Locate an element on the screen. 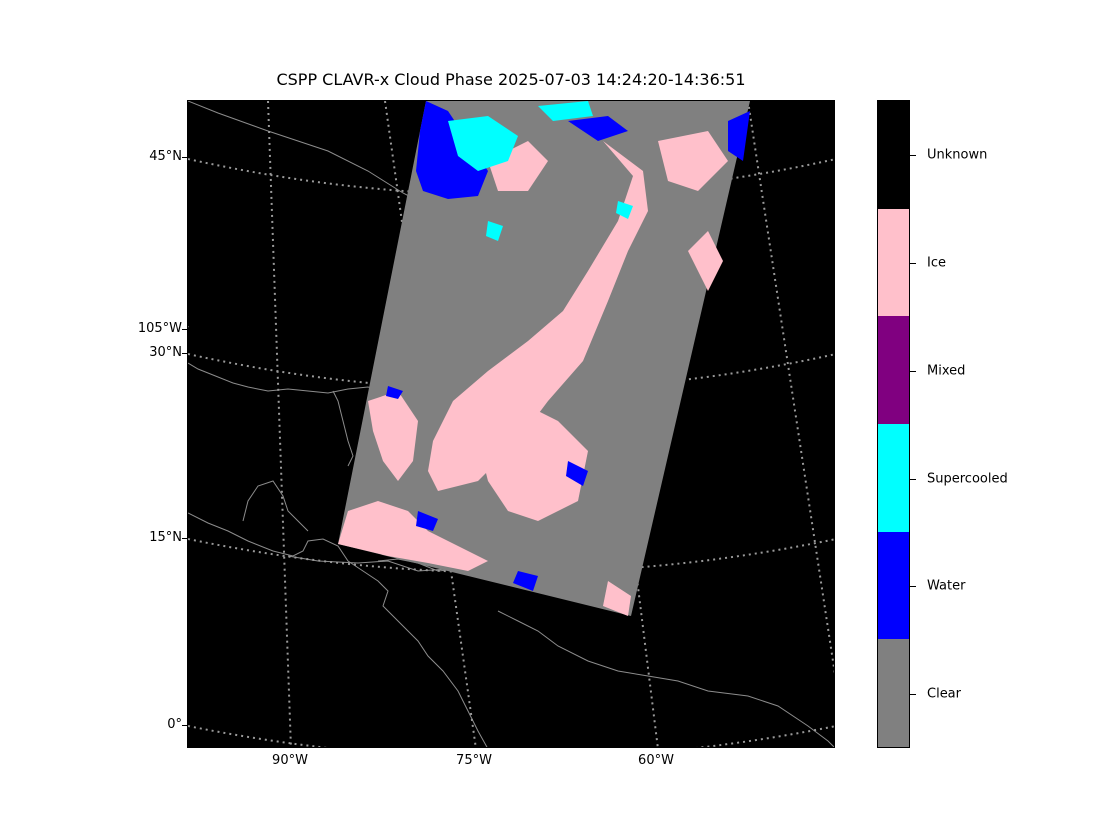 The height and width of the screenshot is (840, 1120). lon-label-60w: 60°W is located at coordinates (656, 760).